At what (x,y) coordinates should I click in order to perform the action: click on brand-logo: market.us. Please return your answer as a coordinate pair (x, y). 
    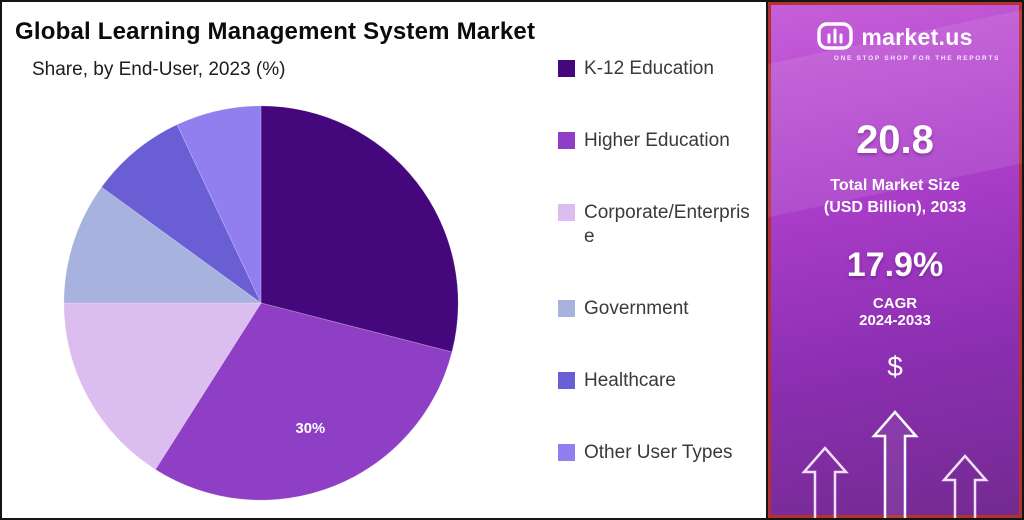
    Looking at the image, I should click on (894, 37).